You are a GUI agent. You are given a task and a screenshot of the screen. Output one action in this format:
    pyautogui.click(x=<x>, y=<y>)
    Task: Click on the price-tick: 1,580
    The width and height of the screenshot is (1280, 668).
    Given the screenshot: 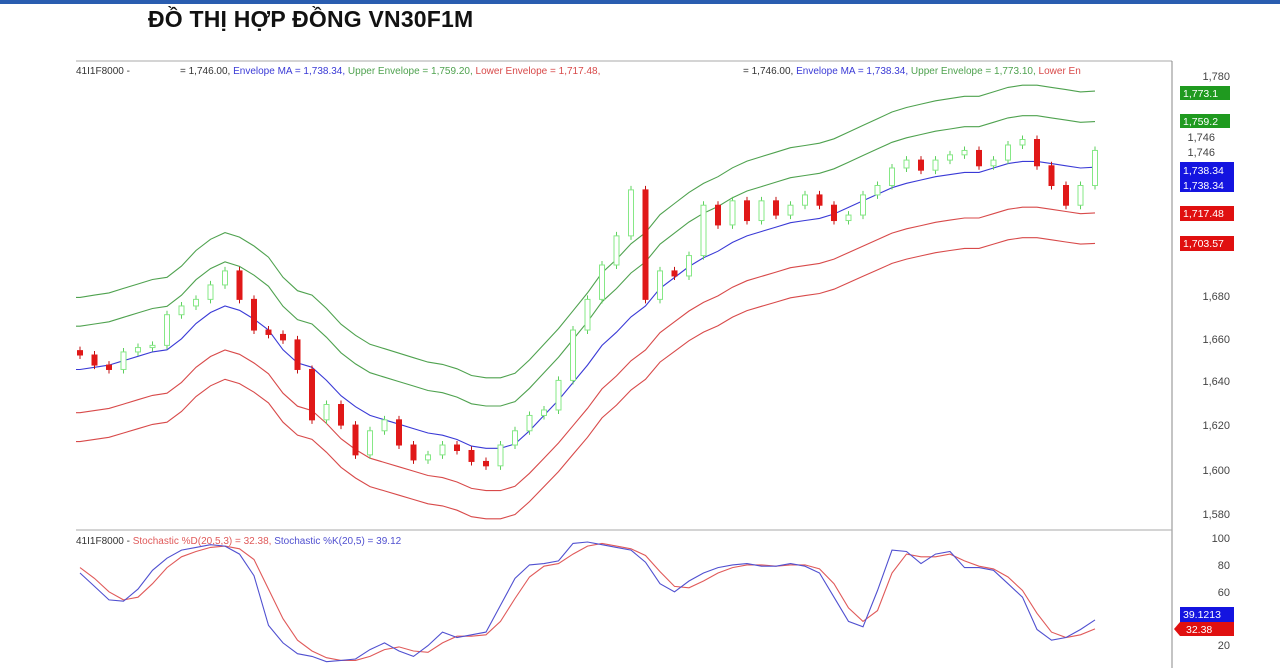 What is the action you would take?
    pyautogui.click(x=1216, y=515)
    